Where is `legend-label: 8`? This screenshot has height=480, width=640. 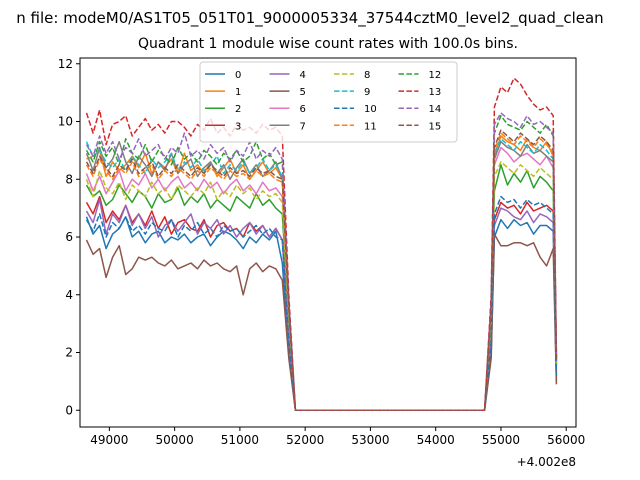
legend-label: 8 is located at coordinates (367, 75).